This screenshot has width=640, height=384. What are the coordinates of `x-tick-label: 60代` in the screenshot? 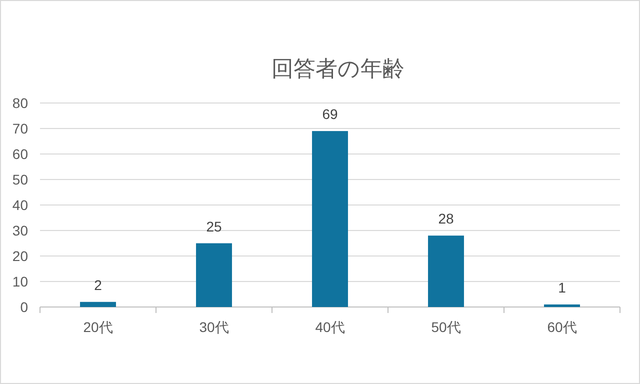 It's located at (562, 327).